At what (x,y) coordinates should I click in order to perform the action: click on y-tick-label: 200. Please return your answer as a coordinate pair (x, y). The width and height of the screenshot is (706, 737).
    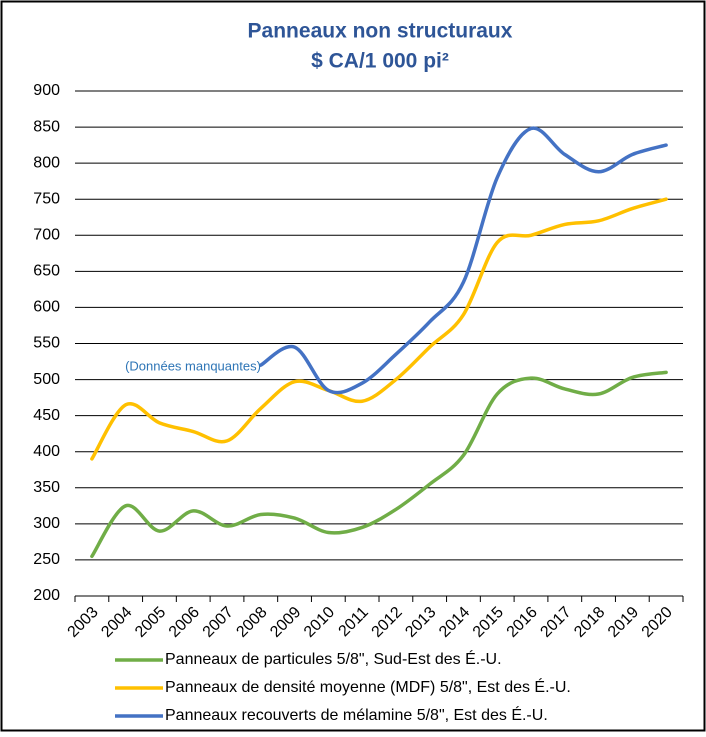
    Looking at the image, I should click on (46, 595).